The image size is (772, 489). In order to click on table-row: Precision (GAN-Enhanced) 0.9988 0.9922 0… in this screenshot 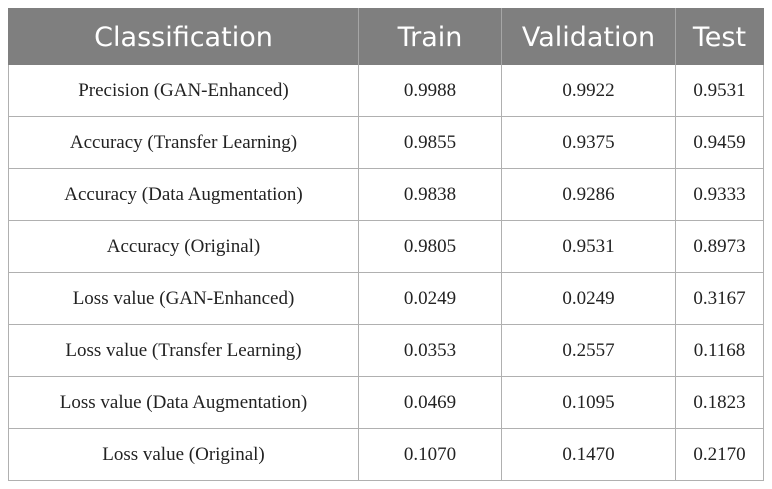, I will do `click(386, 91)`.